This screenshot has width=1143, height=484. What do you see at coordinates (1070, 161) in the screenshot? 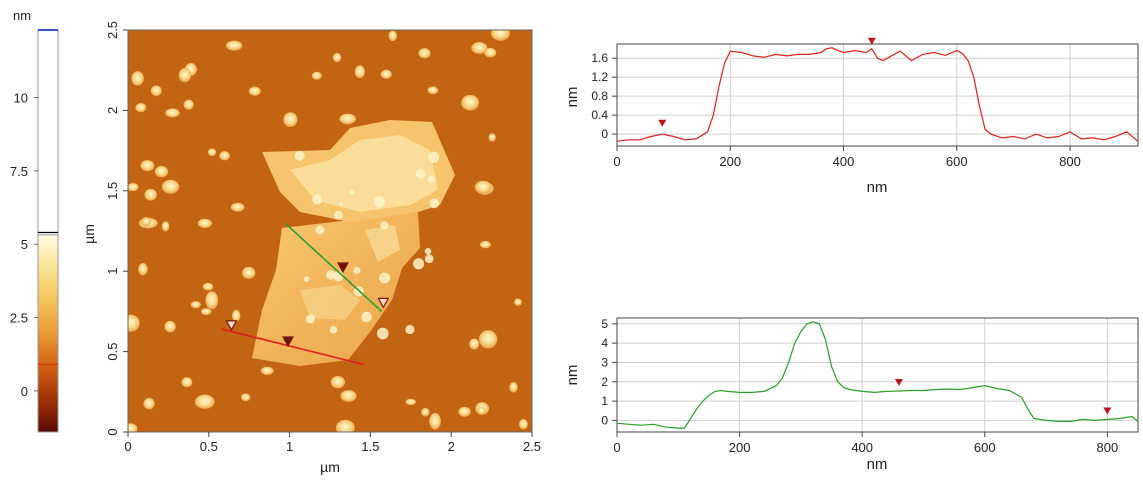
I see `red-profile-x-tick-label: 800` at bounding box center [1070, 161].